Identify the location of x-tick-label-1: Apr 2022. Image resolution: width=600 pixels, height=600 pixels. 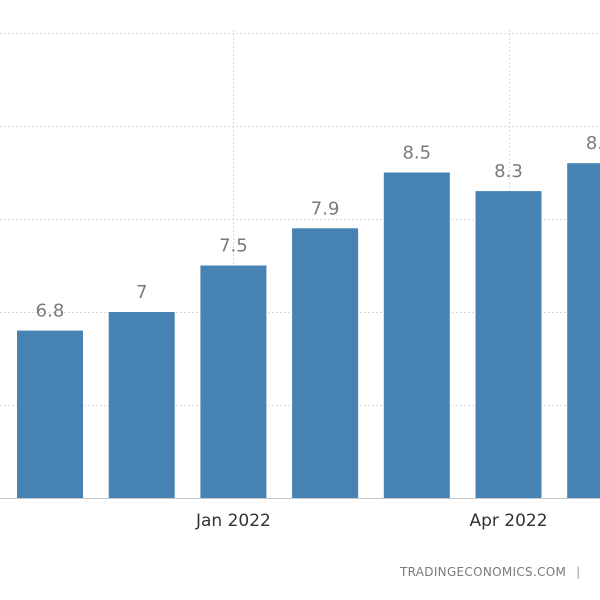
(508, 521).